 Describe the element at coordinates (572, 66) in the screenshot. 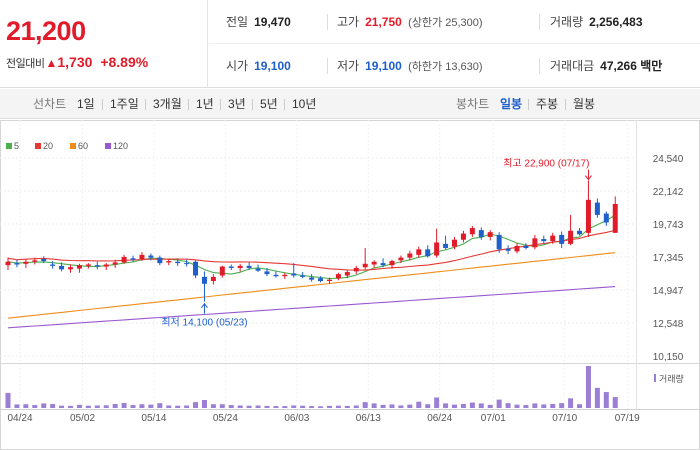

I see `amount-label: 거래대금` at that location.